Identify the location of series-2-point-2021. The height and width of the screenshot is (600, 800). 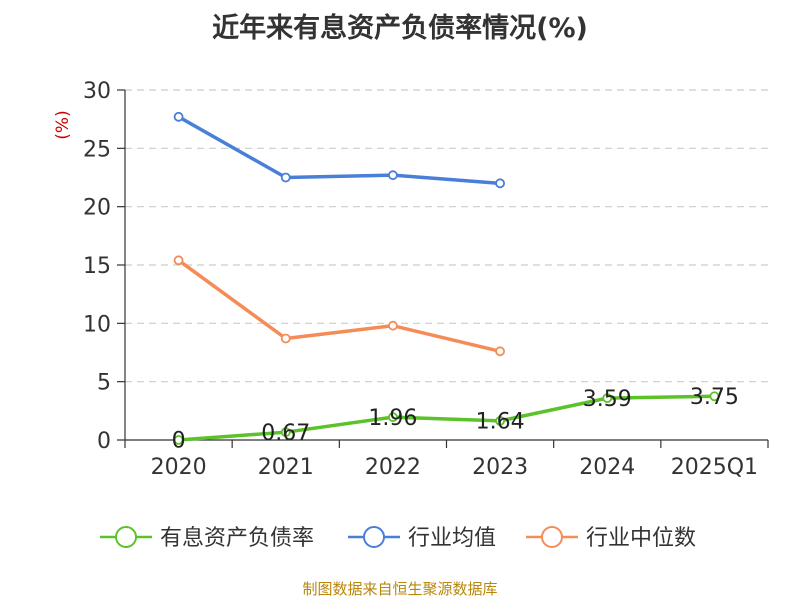
(285, 338).